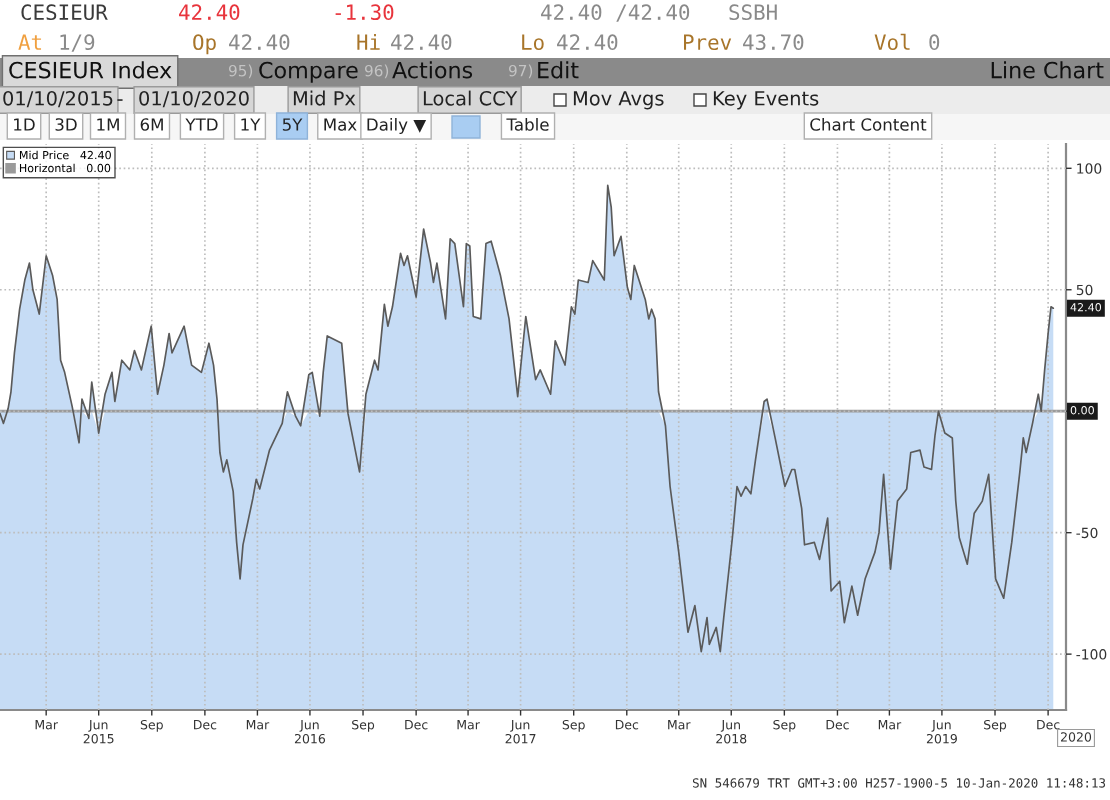 This screenshot has width=1110, height=800. I want to click on text: Key Events, so click(766, 100).